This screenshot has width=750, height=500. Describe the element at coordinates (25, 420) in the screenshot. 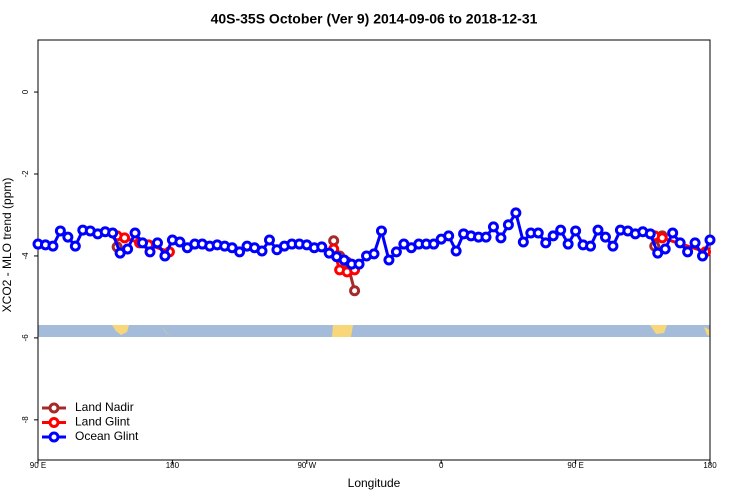

I see `y-tick-label: -8` at that location.